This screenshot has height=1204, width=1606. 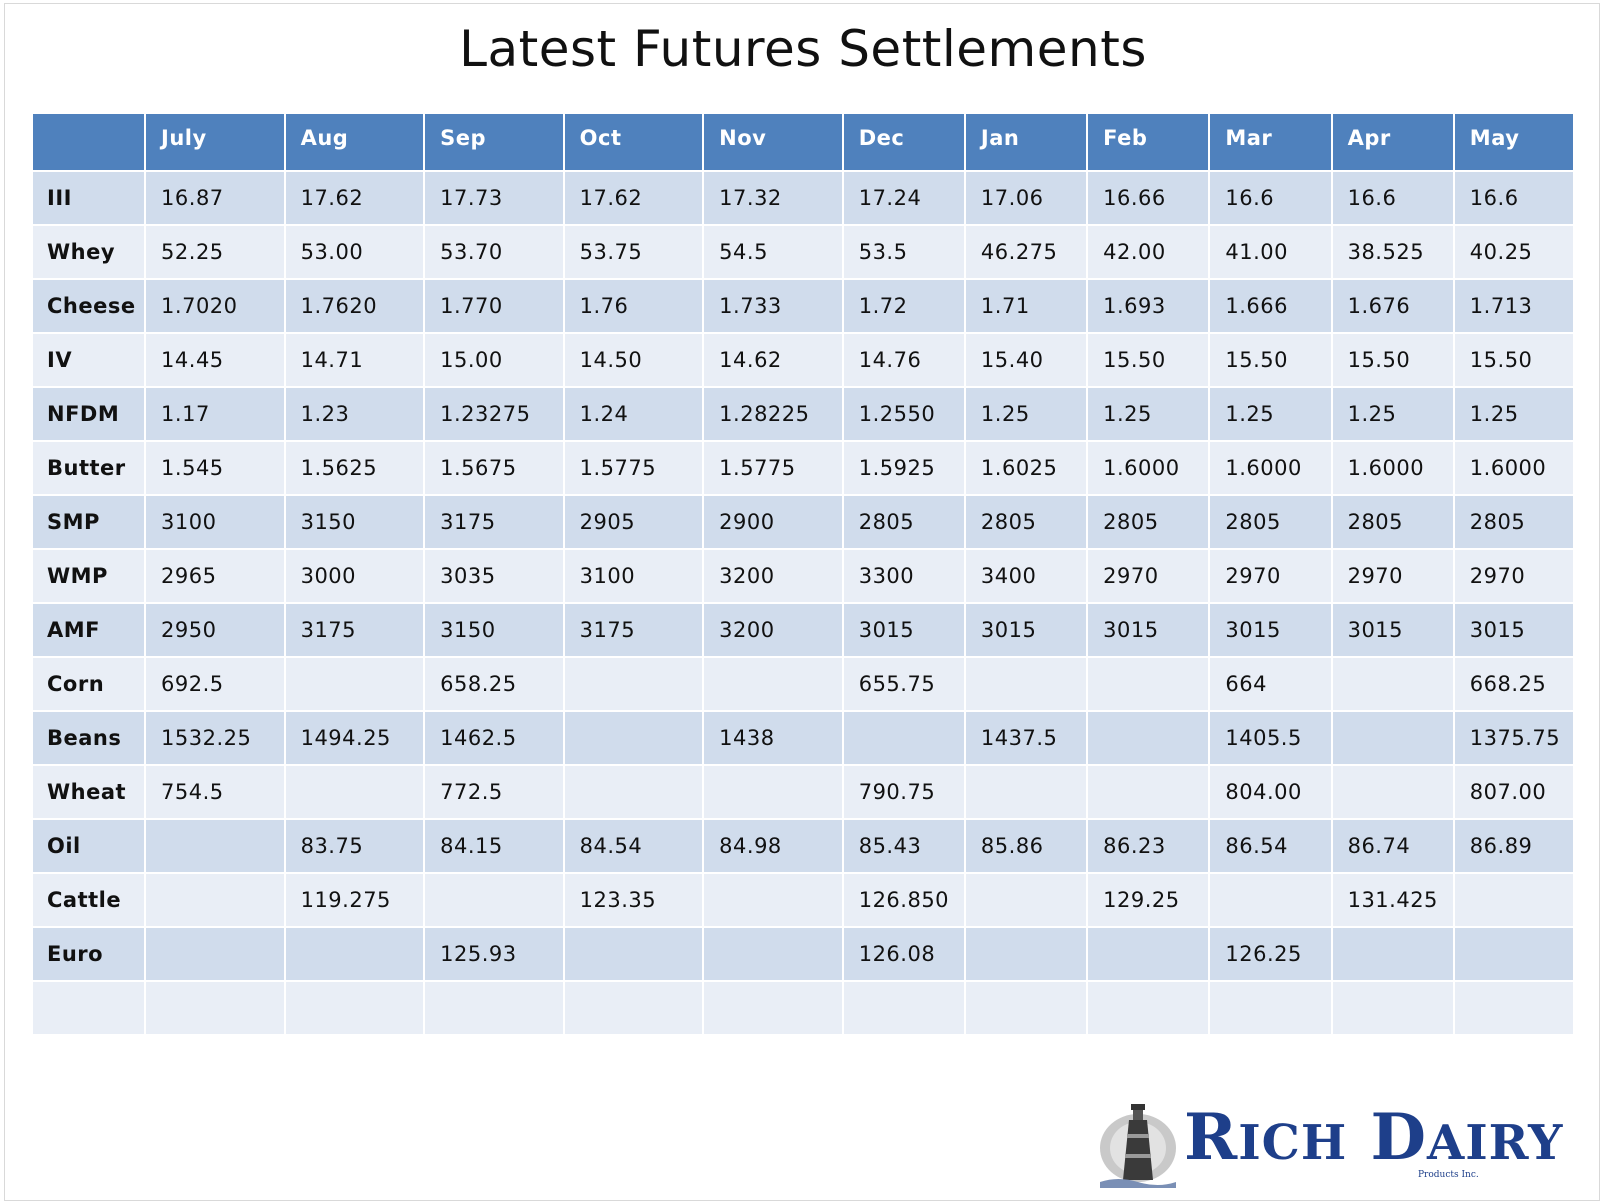 What do you see at coordinates (1270, 792) in the screenshot?
I see `table-cell: 804.00` at bounding box center [1270, 792].